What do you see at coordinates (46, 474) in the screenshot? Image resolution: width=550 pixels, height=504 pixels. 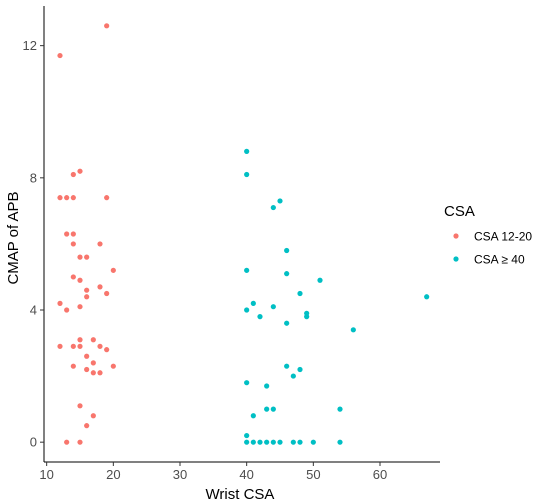 I see `x-tick-label: 10` at bounding box center [46, 474].